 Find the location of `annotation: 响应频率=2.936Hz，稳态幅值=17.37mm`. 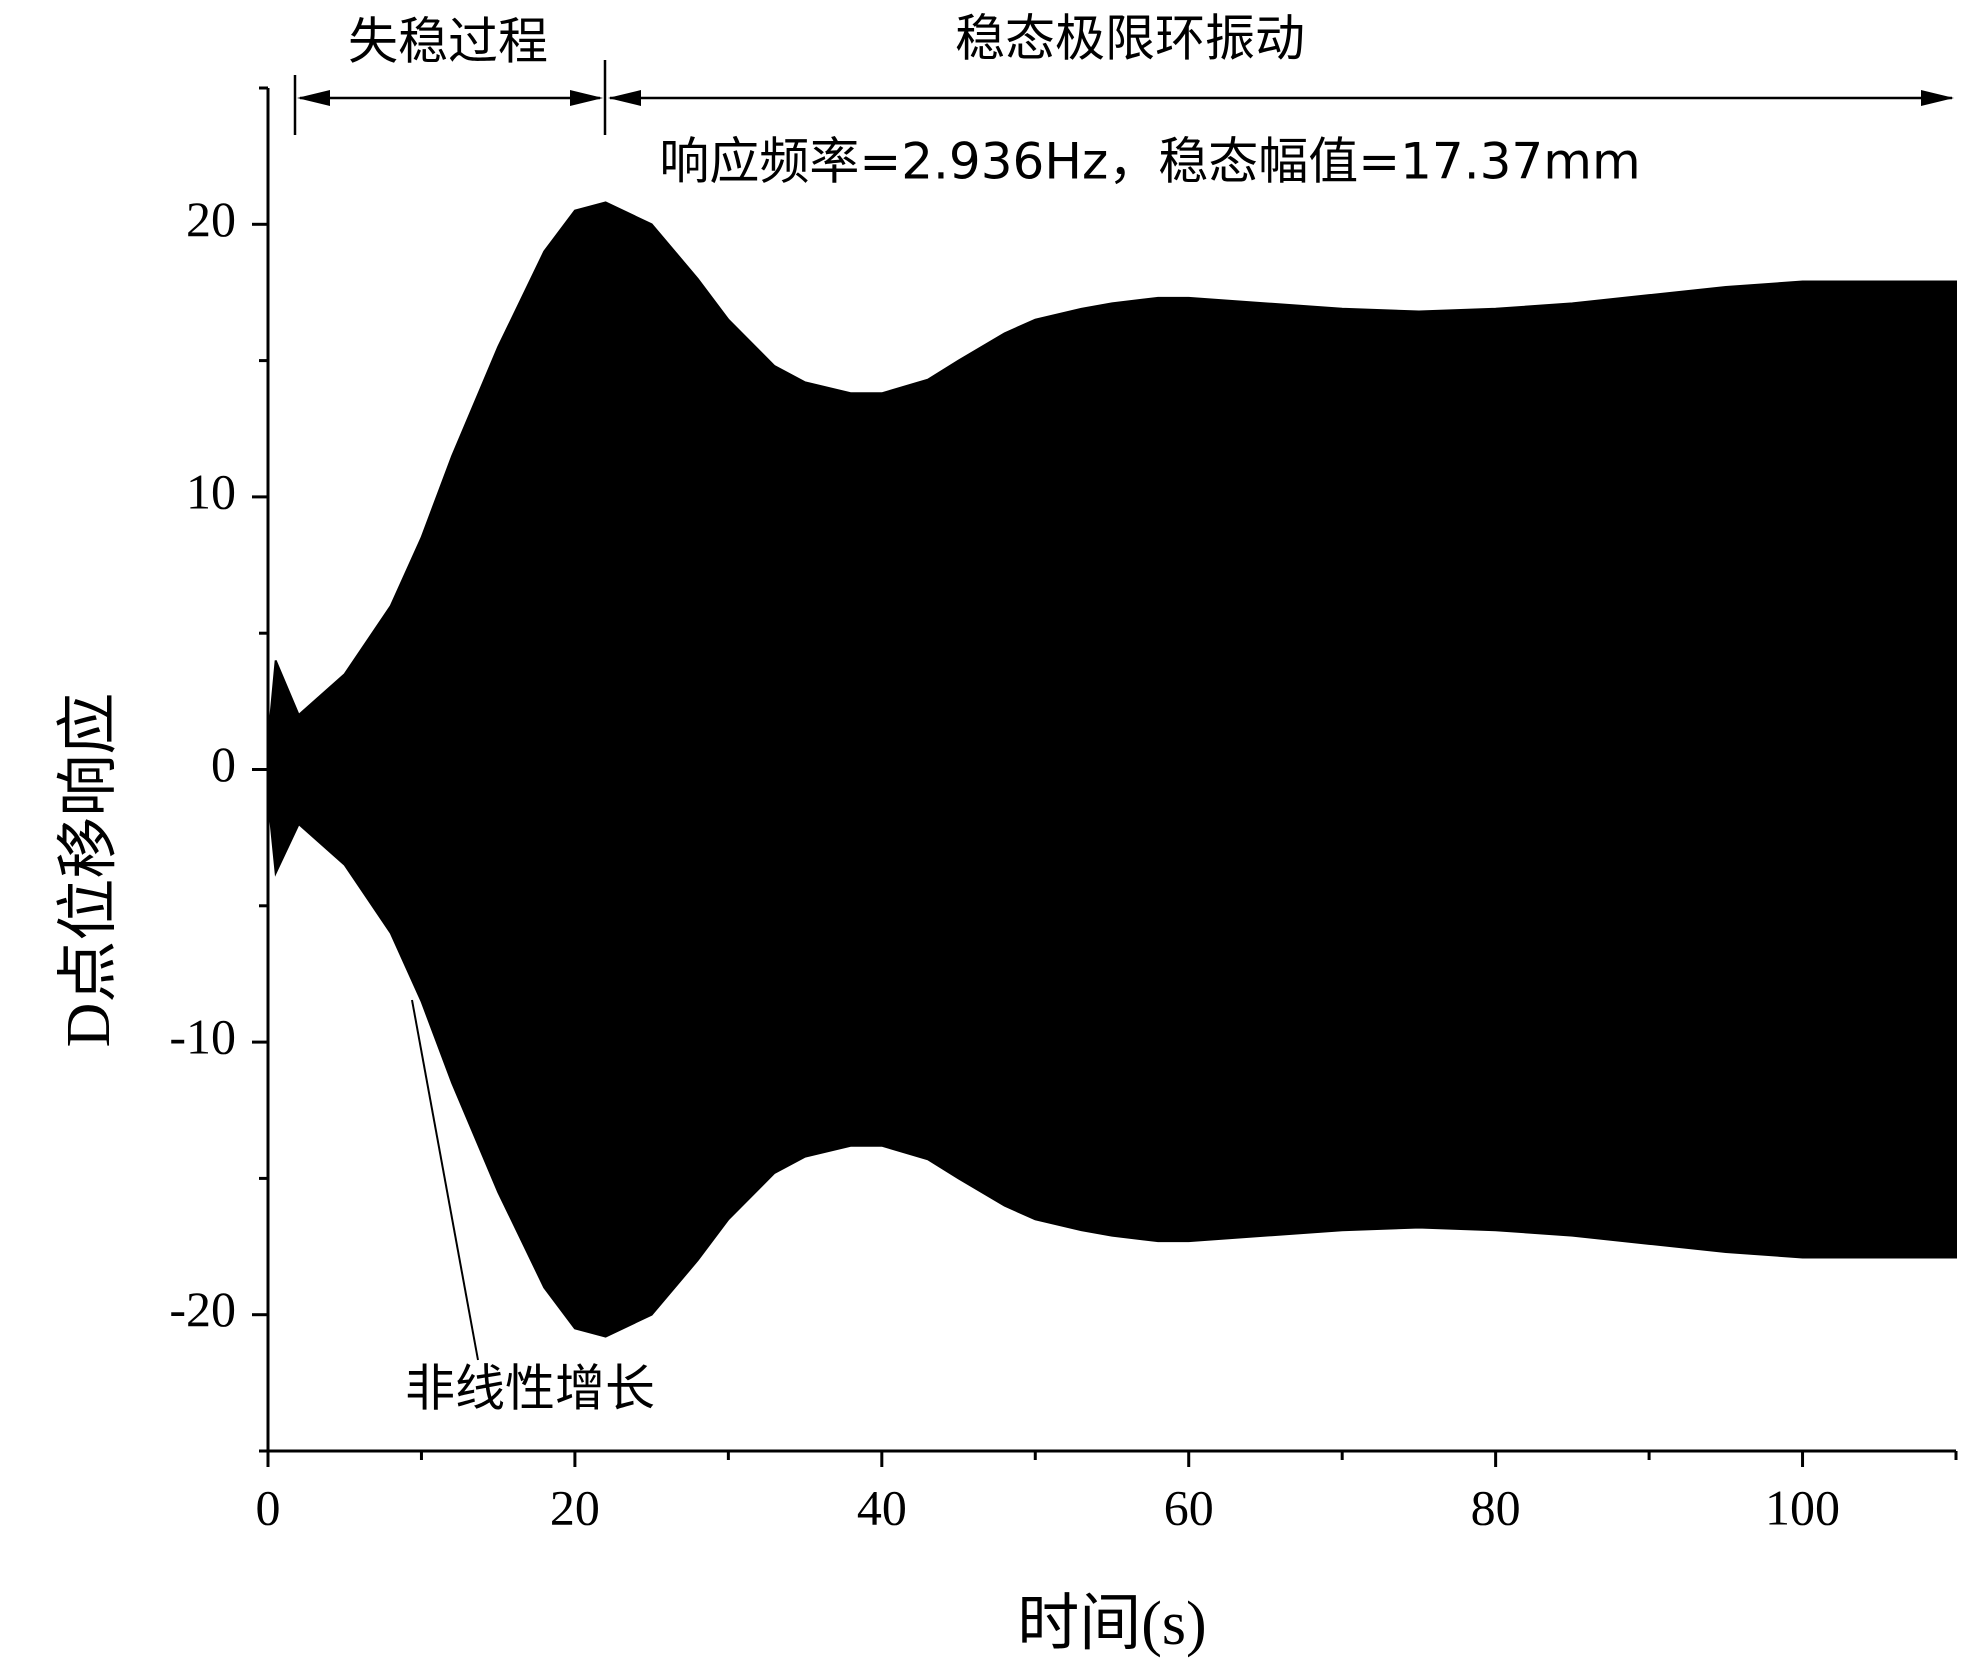

annotation: 响应频率=2.936Hz，稳态幅值=17.37mm is located at coordinates (1149, 162).